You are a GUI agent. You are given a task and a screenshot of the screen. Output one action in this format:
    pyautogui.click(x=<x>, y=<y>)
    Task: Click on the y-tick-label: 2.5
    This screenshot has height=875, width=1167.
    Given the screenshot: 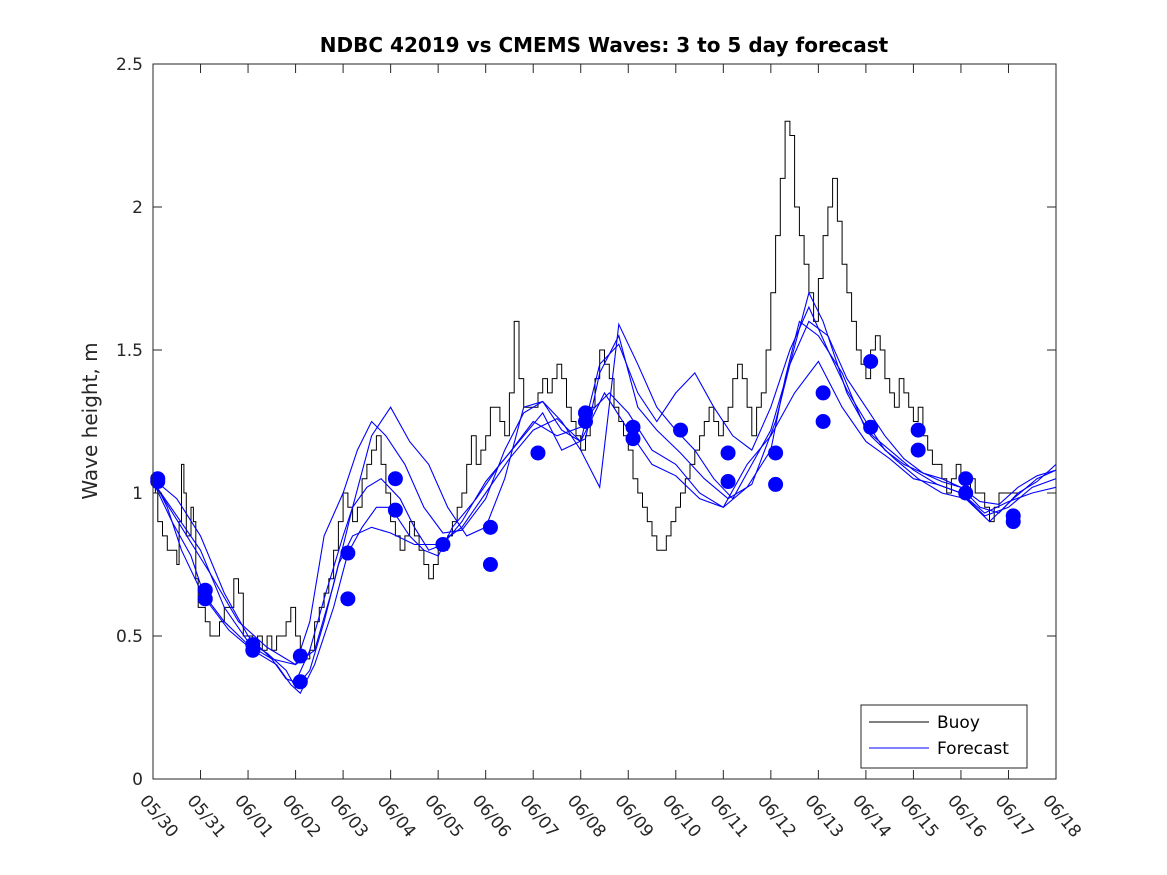 What is the action you would take?
    pyautogui.click(x=129, y=65)
    